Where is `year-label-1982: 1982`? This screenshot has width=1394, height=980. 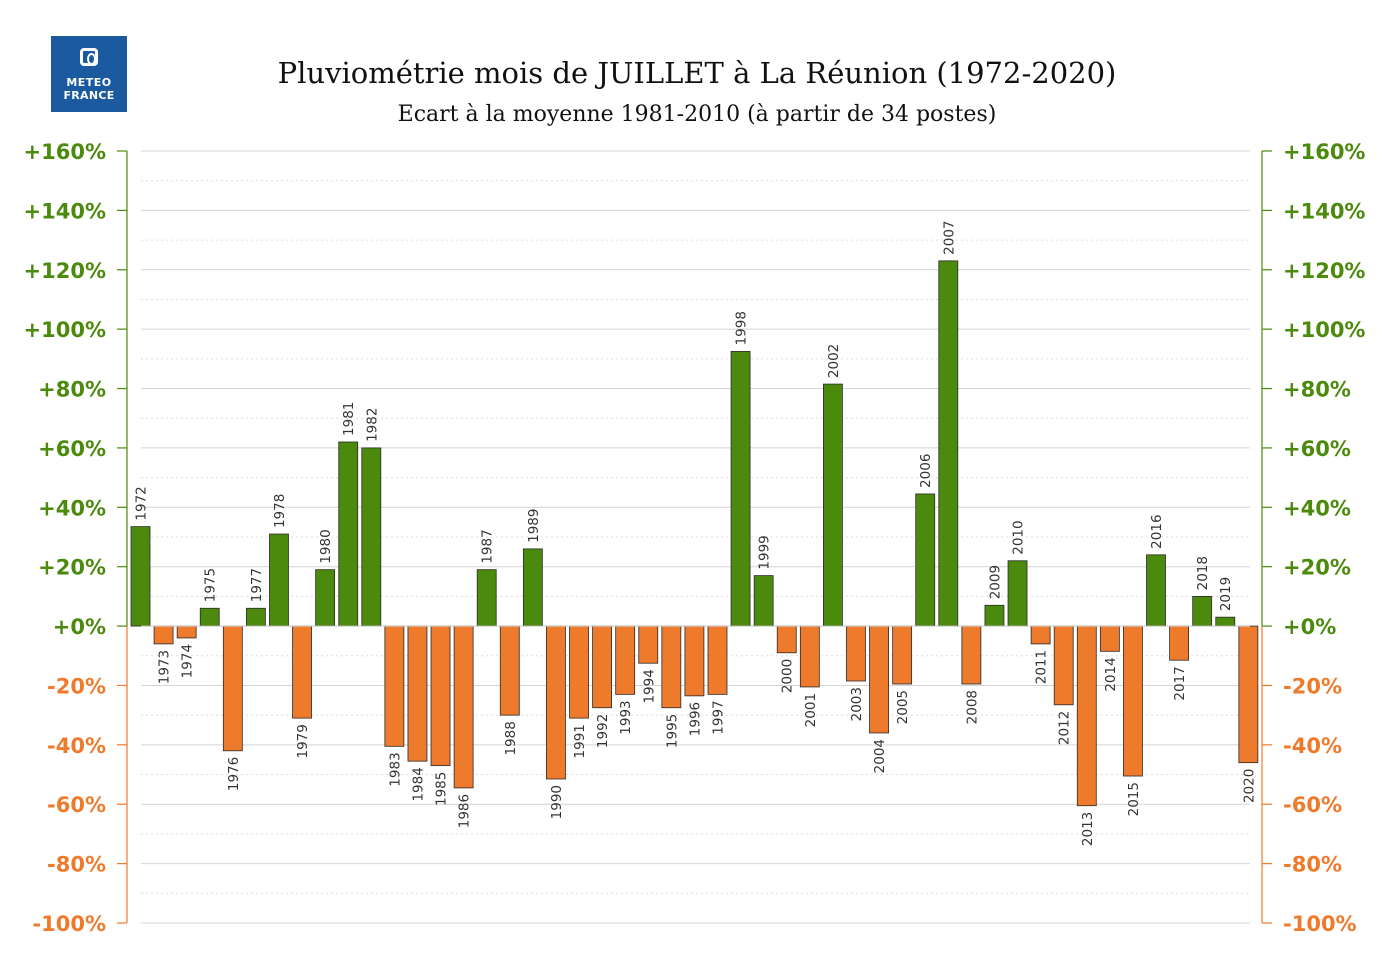 year-label-1982: 1982 is located at coordinates (372, 425).